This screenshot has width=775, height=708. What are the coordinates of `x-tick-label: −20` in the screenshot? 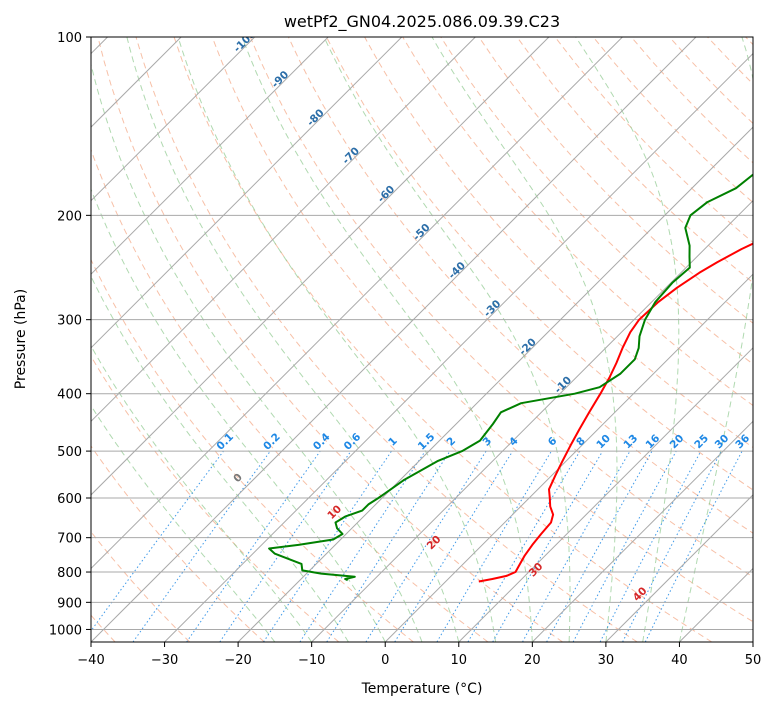 It's located at (237, 660).